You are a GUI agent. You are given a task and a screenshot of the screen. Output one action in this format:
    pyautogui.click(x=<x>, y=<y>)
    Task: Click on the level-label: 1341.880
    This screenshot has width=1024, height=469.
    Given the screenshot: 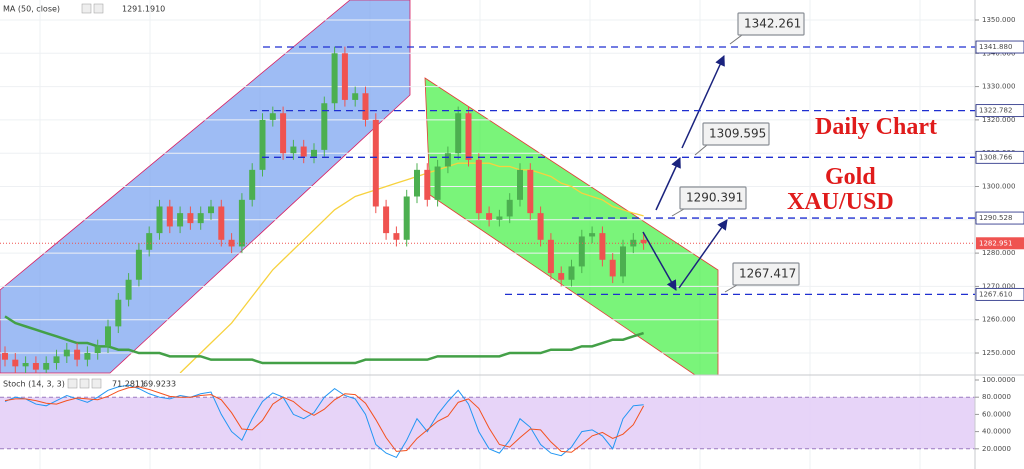 What is the action you would take?
    pyautogui.click(x=995, y=47)
    